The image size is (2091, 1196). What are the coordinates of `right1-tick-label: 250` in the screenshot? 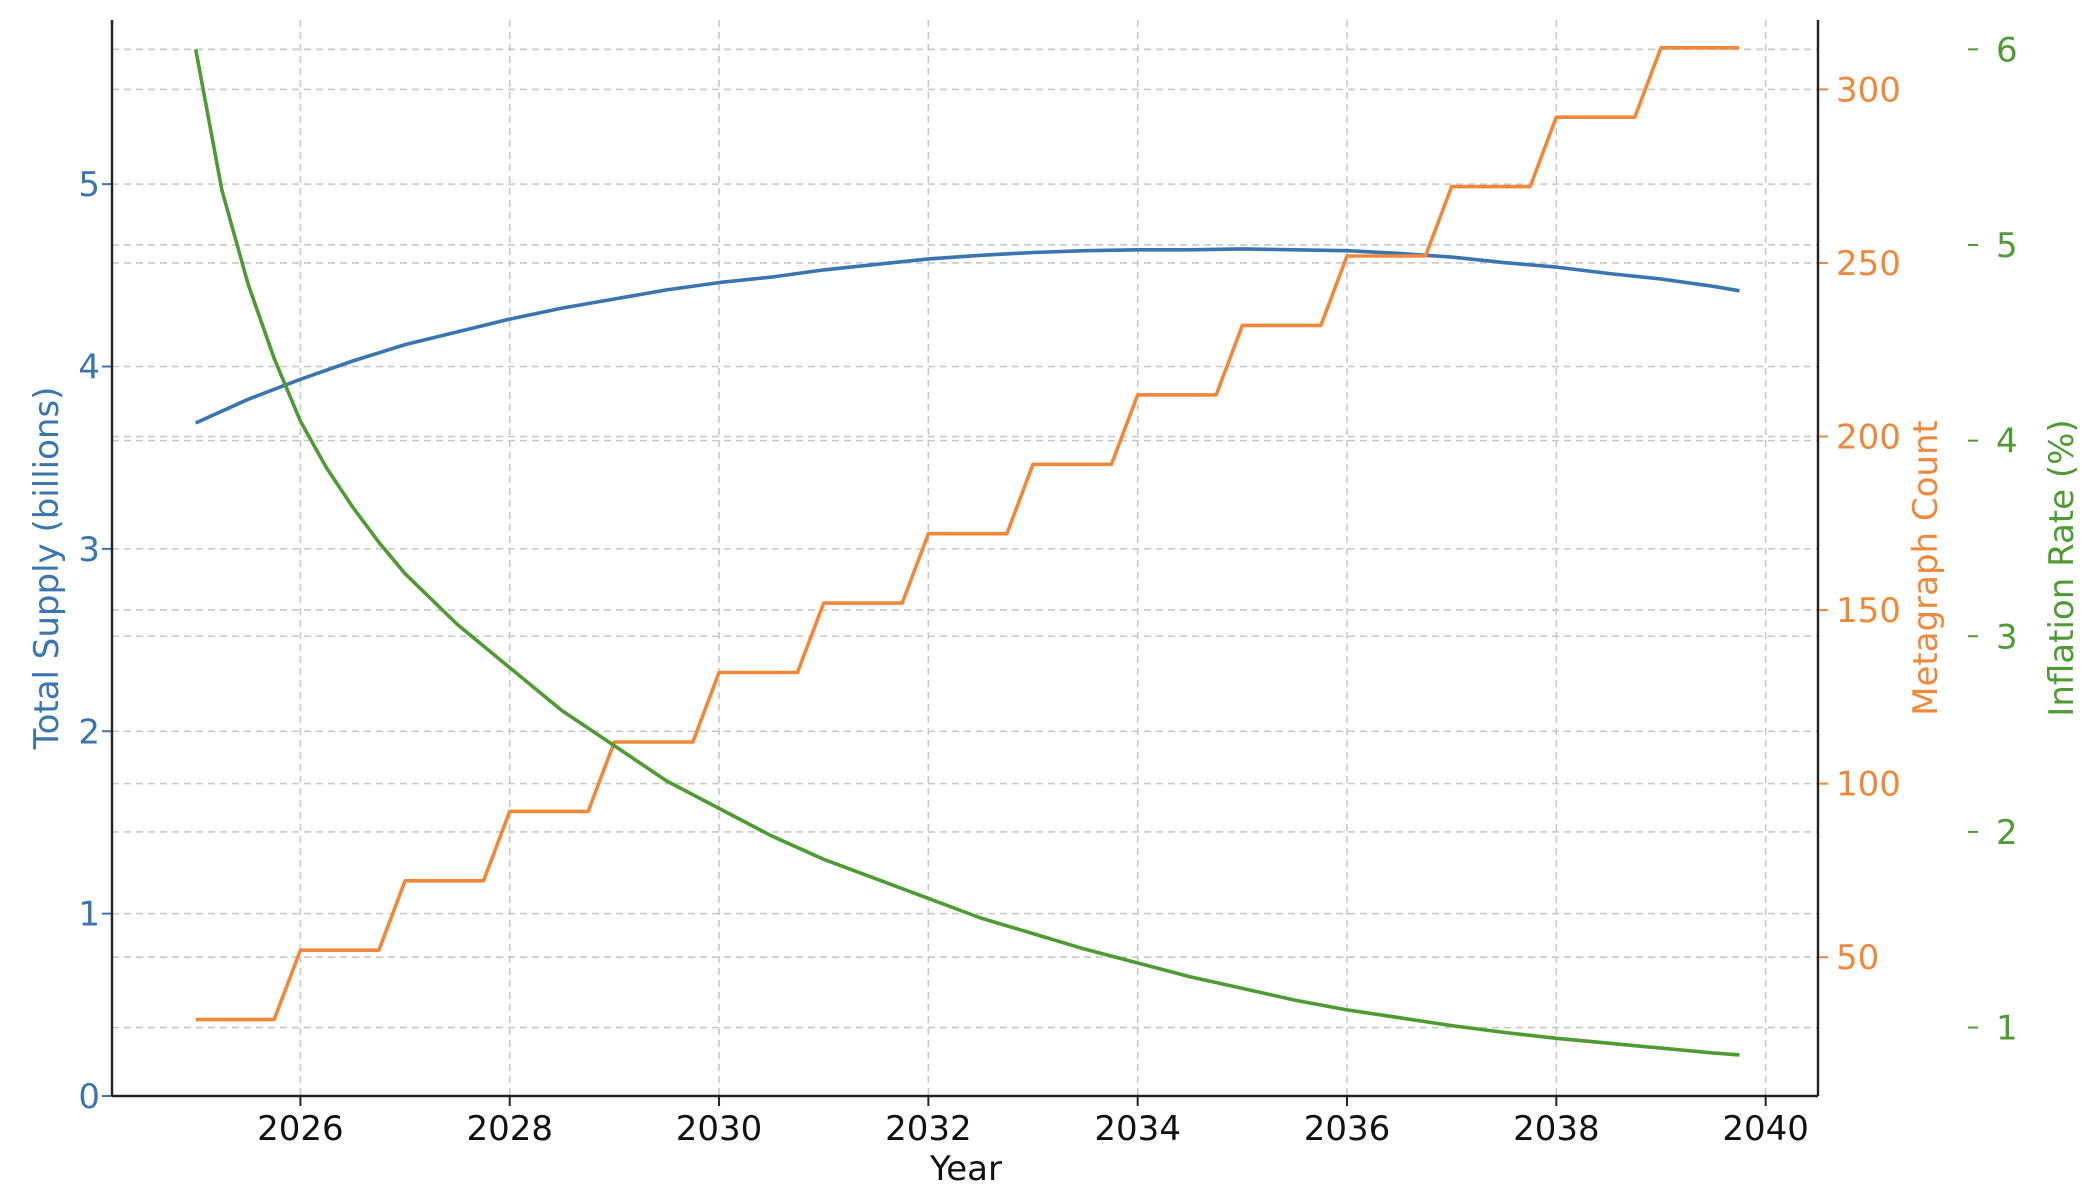 It's located at (1868, 264).